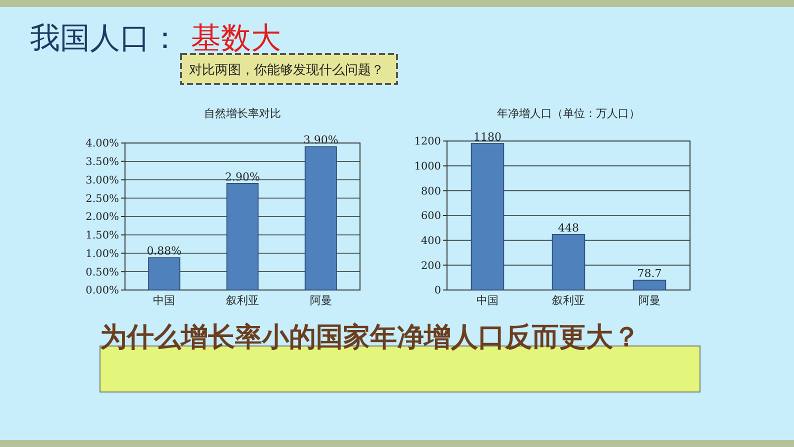 Image resolution: width=794 pixels, height=447 pixels. What do you see at coordinates (103, 290) in the screenshot?
I see `y-tick-label: 0.00%` at bounding box center [103, 290].